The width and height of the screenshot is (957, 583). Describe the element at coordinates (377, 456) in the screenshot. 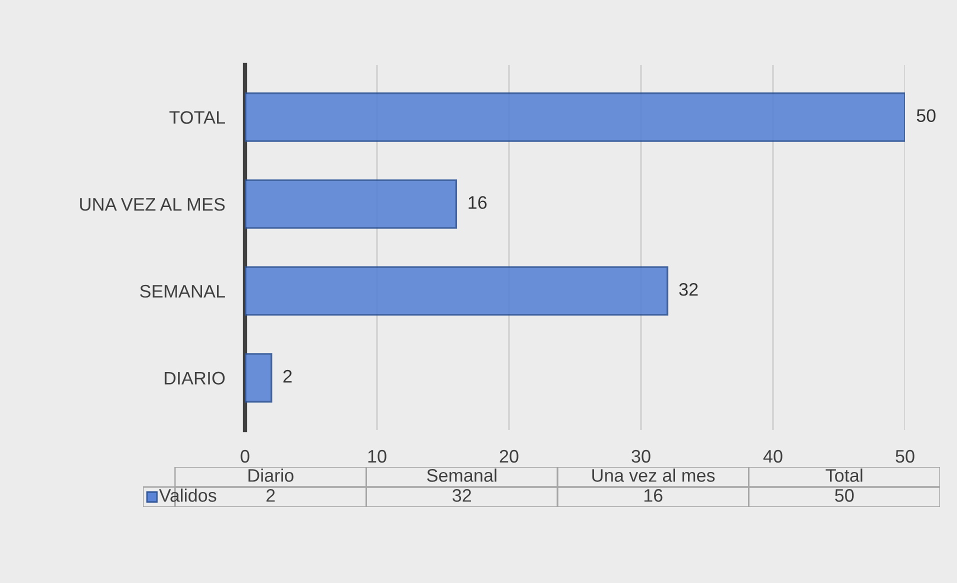

I see `x-tick-label: 10` at that location.